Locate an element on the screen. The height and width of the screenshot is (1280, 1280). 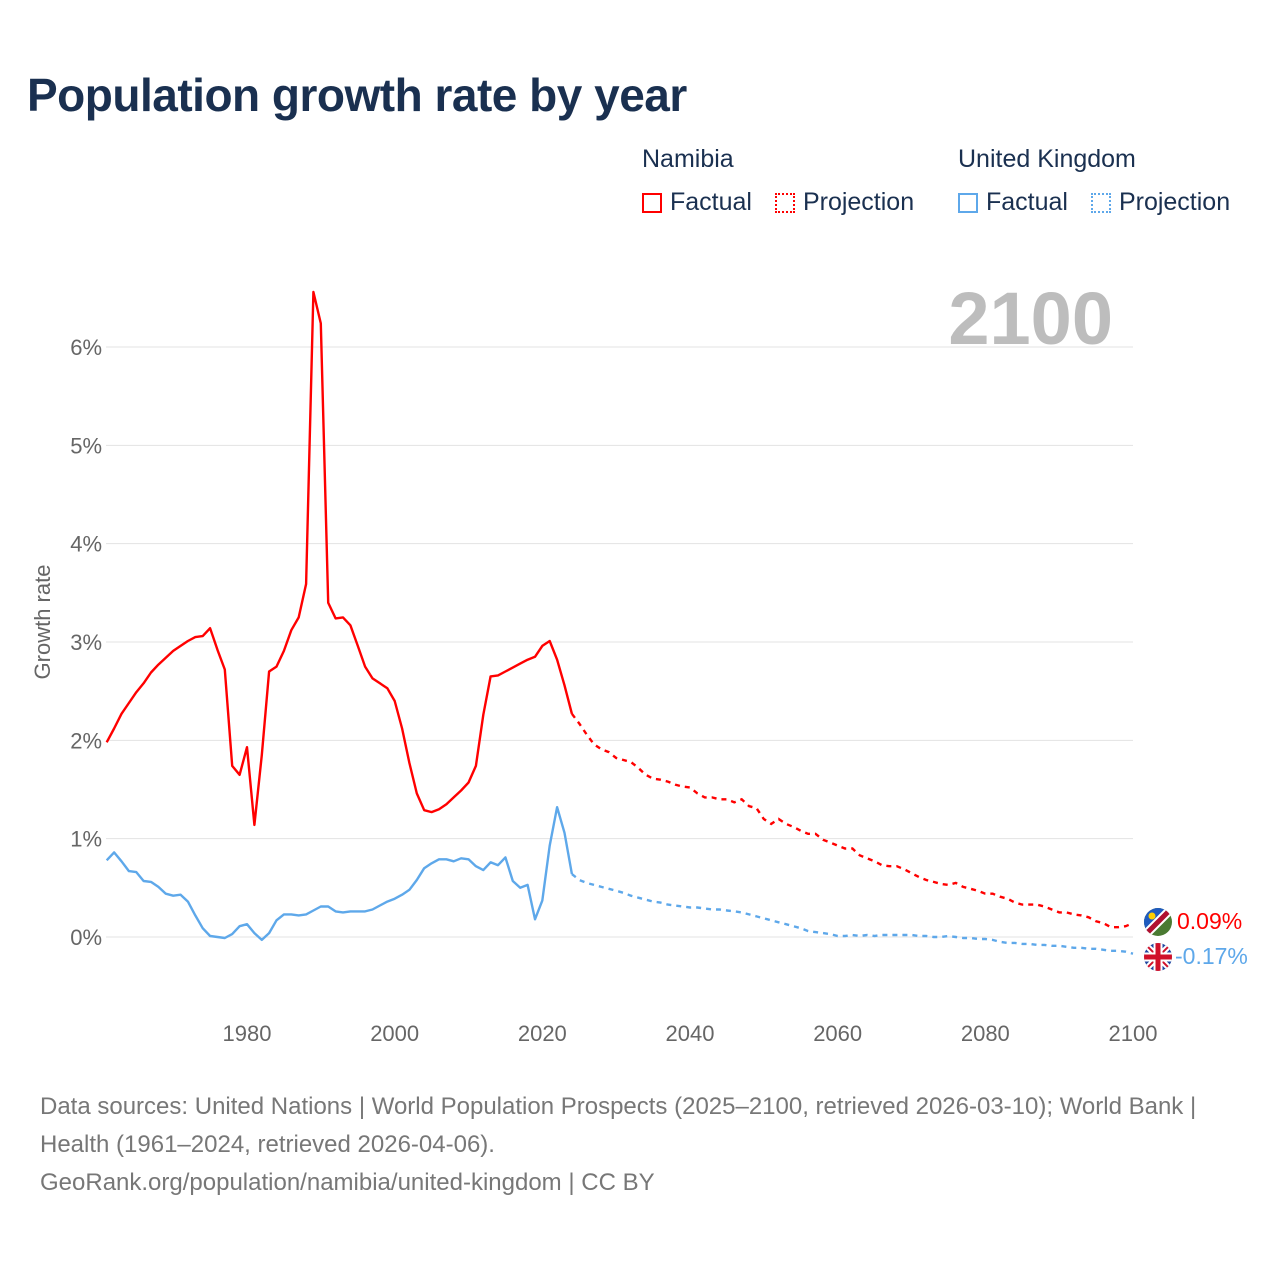
united-kingdom-flag-icon is located at coordinates (1158, 957).